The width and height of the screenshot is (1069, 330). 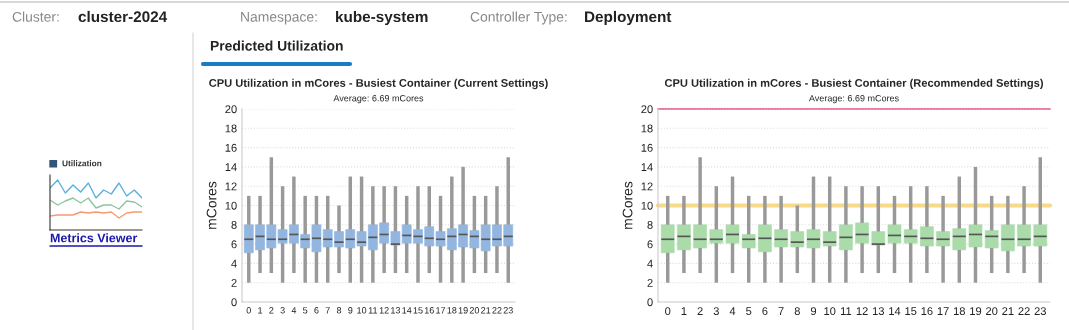 I want to click on text: Namespace:, so click(x=279, y=18).